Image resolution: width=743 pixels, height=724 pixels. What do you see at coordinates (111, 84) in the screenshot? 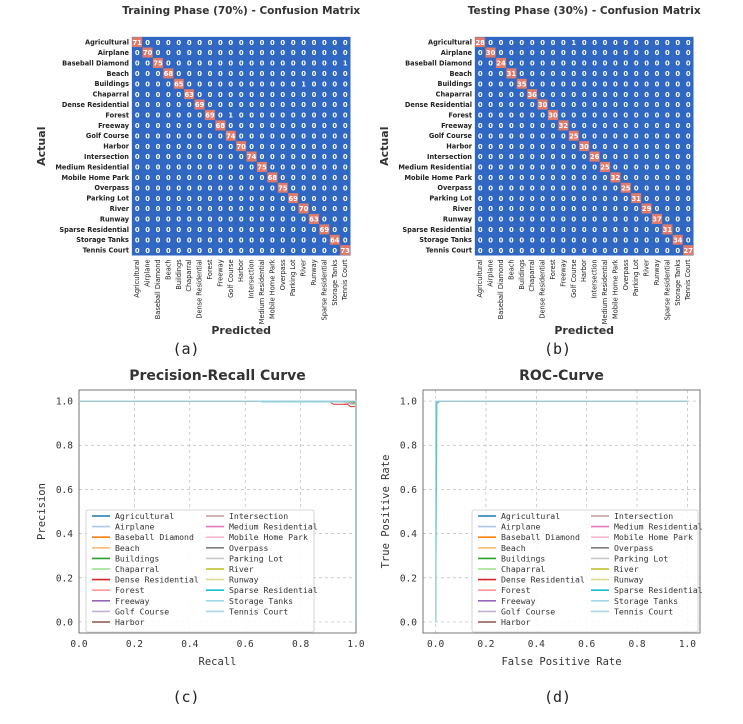
I see `y-tick-label: Buildings` at bounding box center [111, 84].